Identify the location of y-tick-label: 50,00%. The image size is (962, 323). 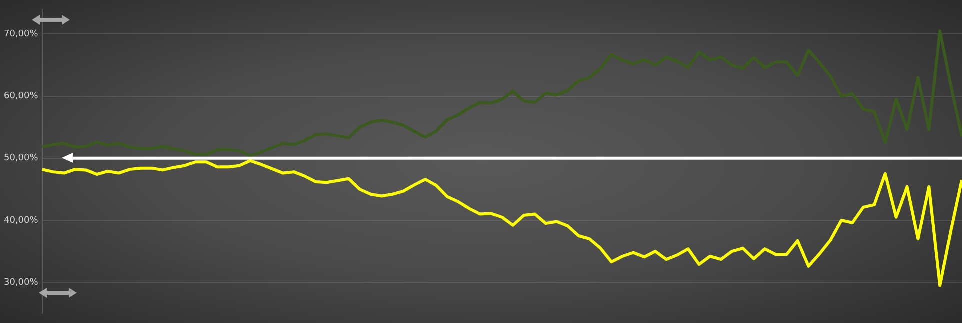
(21, 159).